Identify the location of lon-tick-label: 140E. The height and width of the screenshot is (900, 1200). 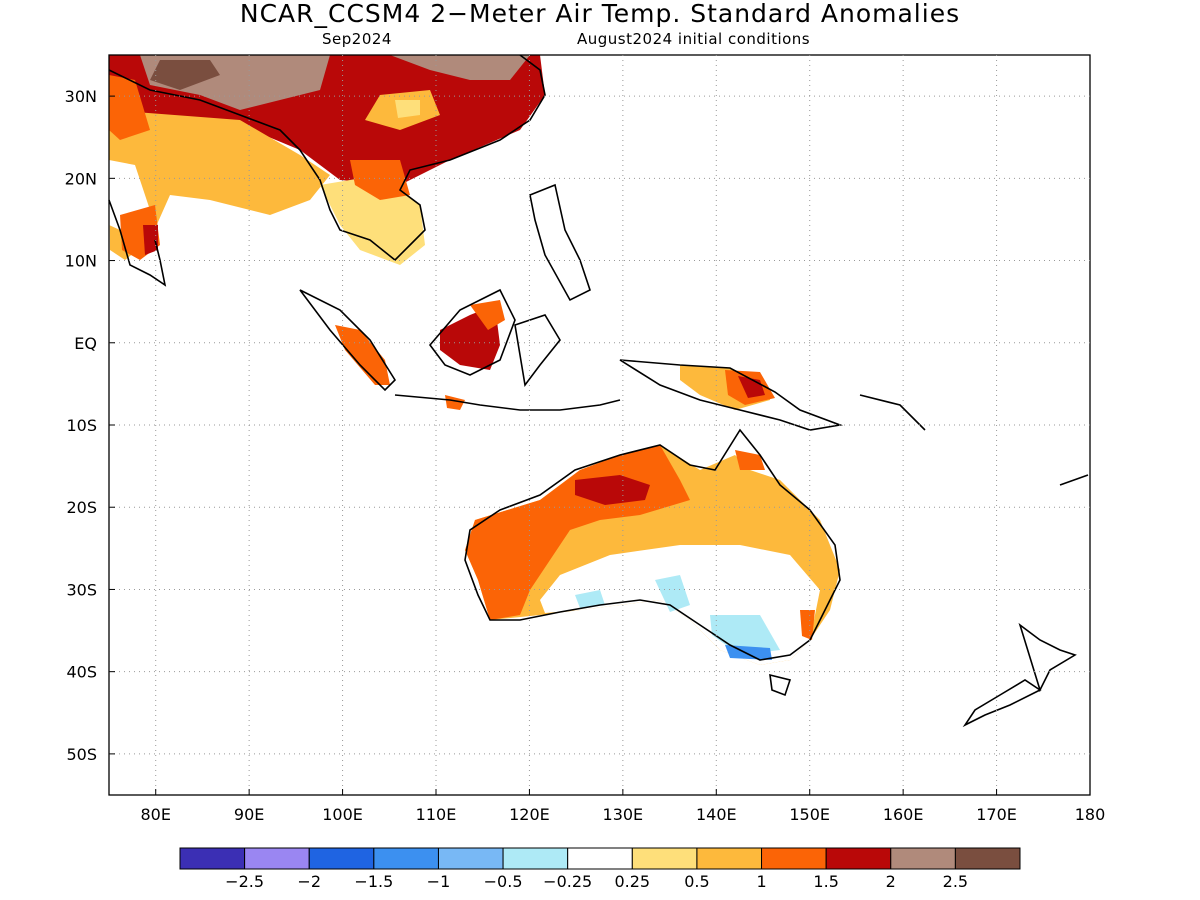
(716, 814).